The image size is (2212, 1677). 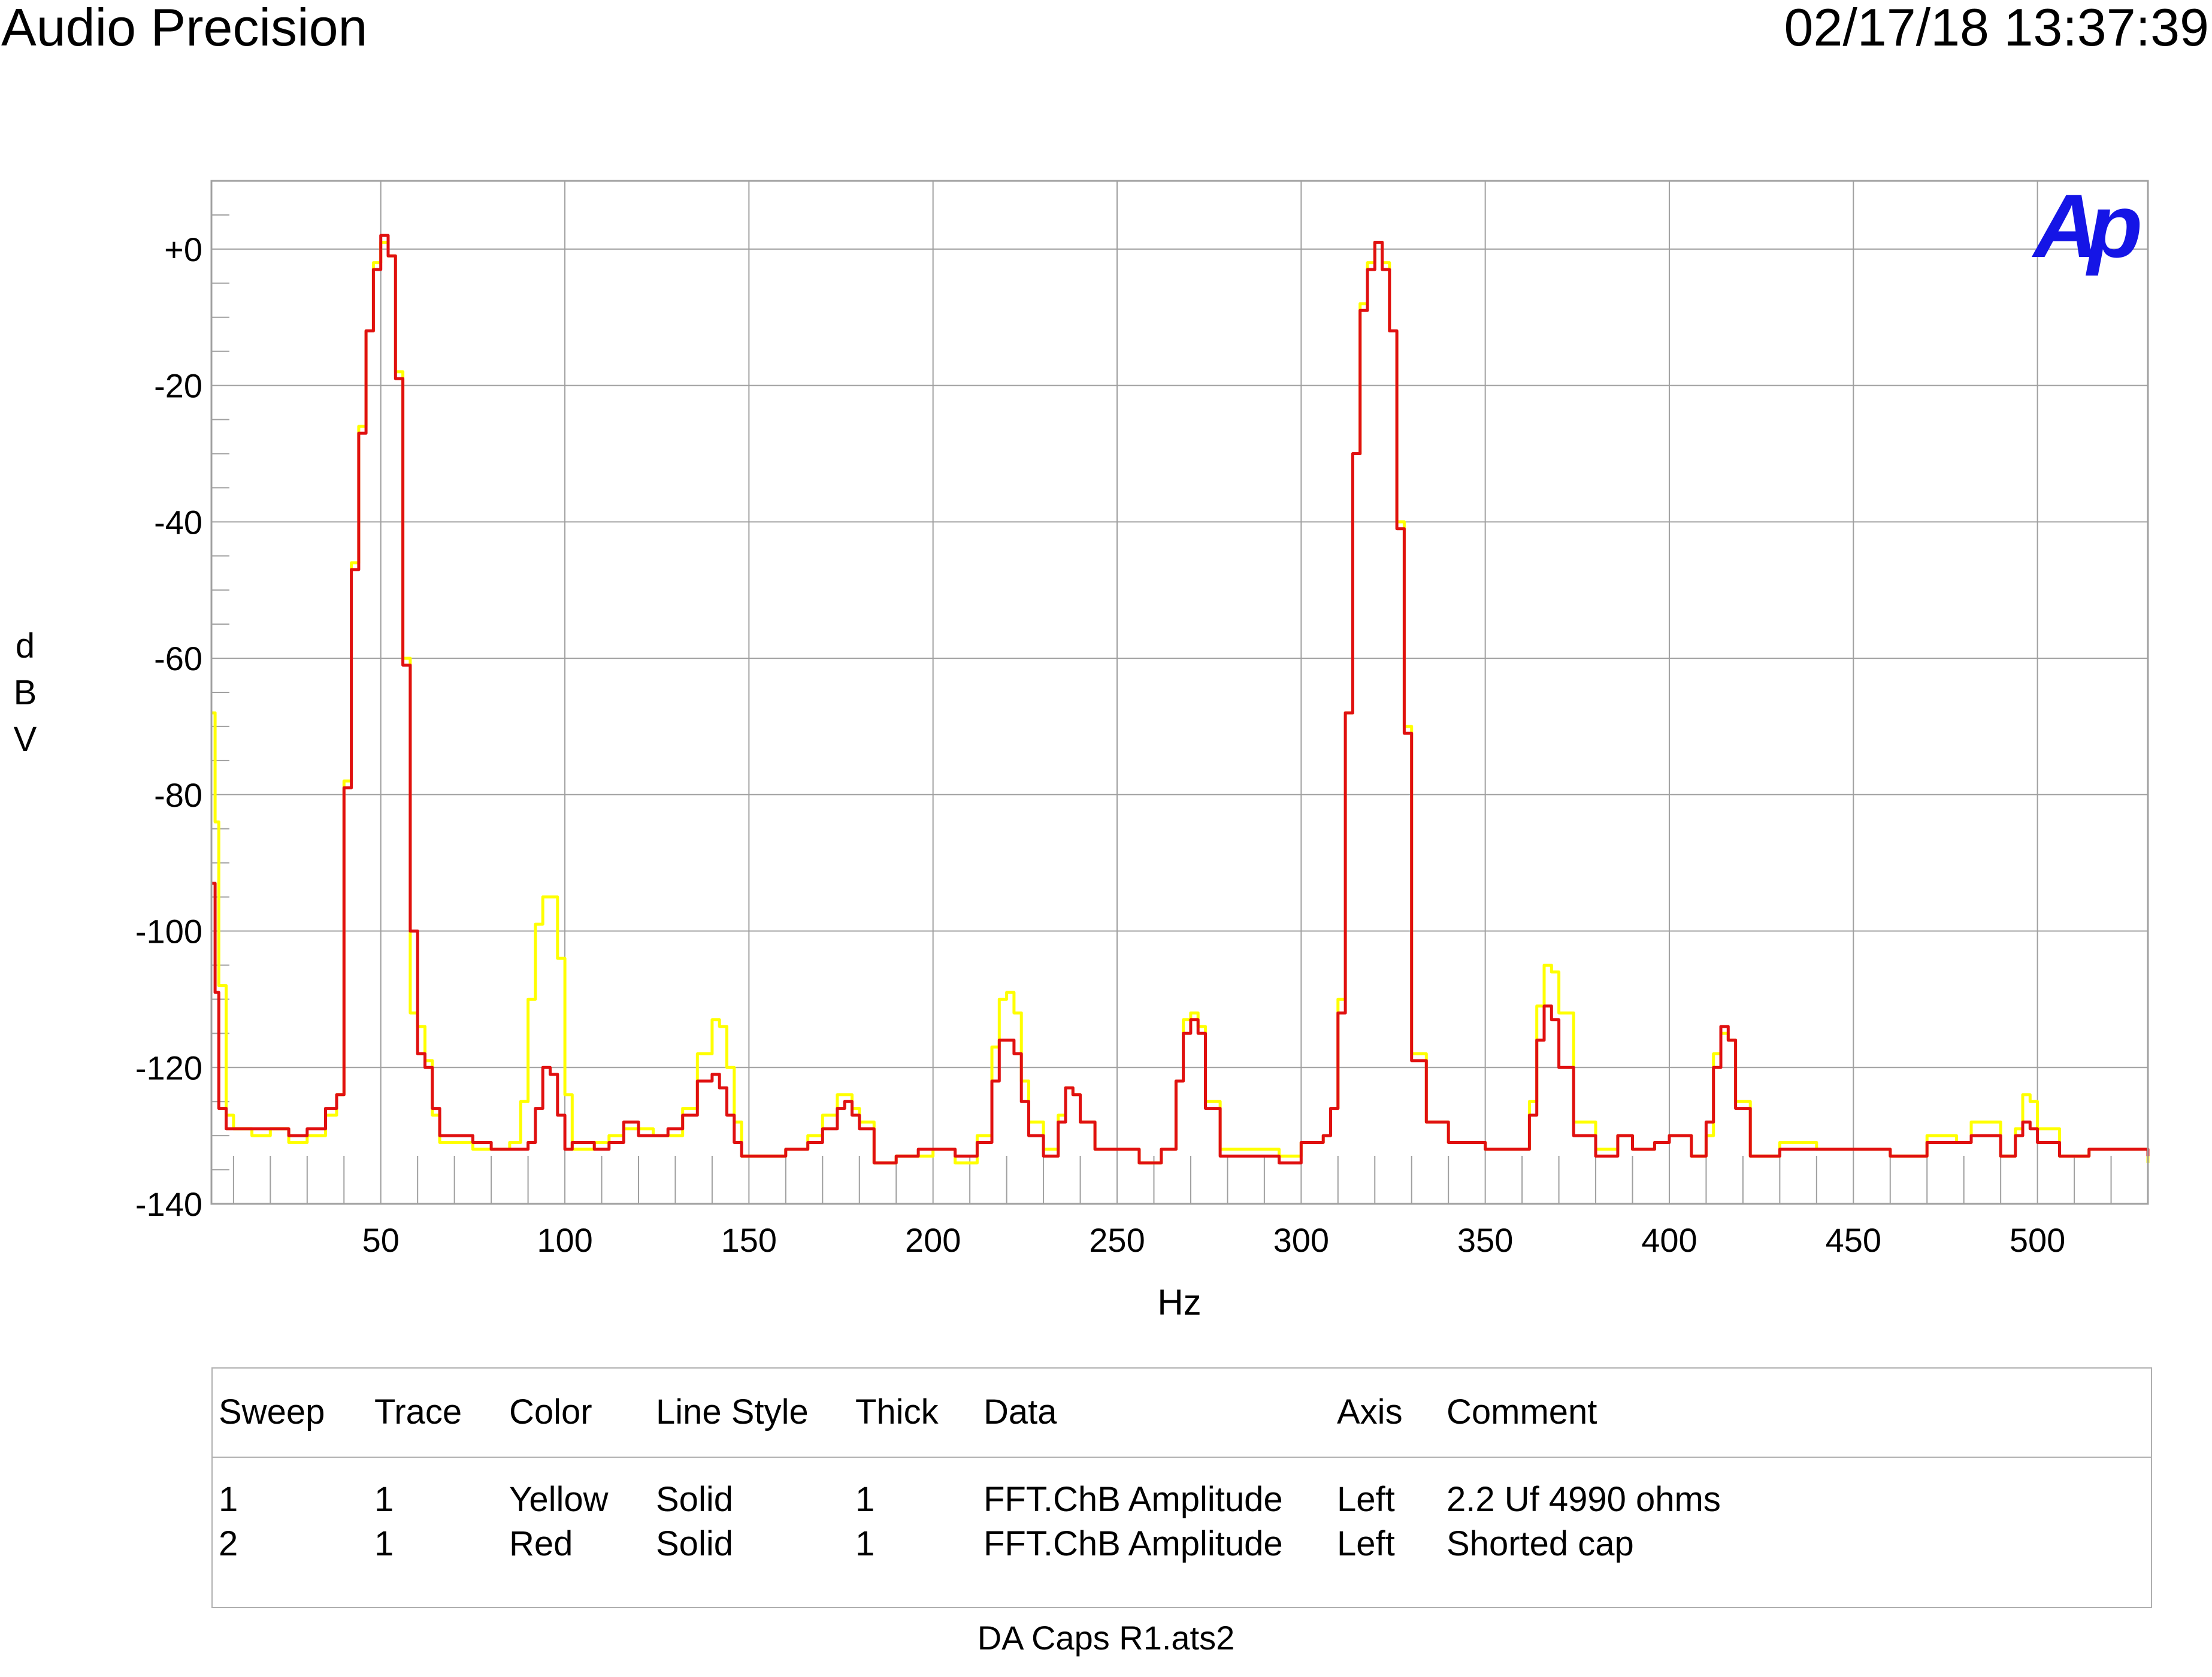 I want to click on legend-header-cell: Data, so click(x=1020, y=1412).